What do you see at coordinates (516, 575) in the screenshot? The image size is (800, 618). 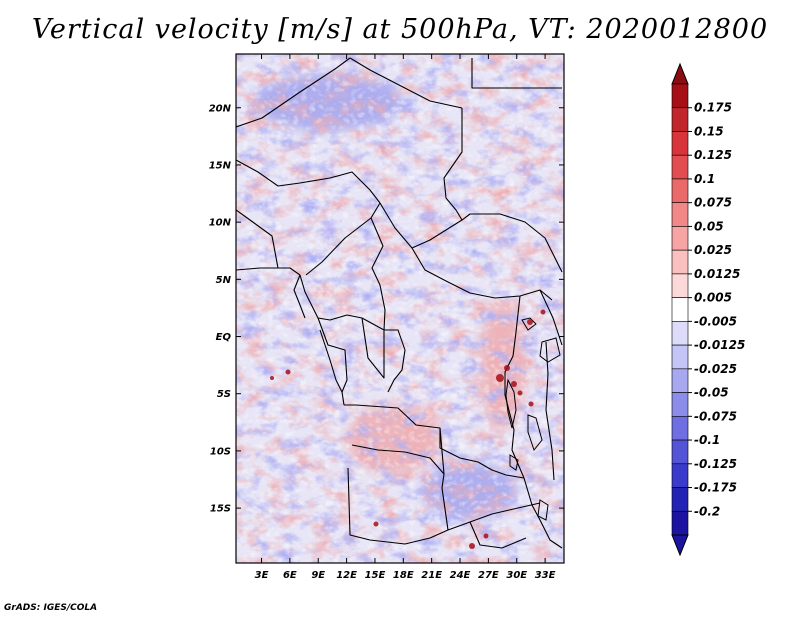 I see `x-tick-label: 30E` at bounding box center [516, 575].